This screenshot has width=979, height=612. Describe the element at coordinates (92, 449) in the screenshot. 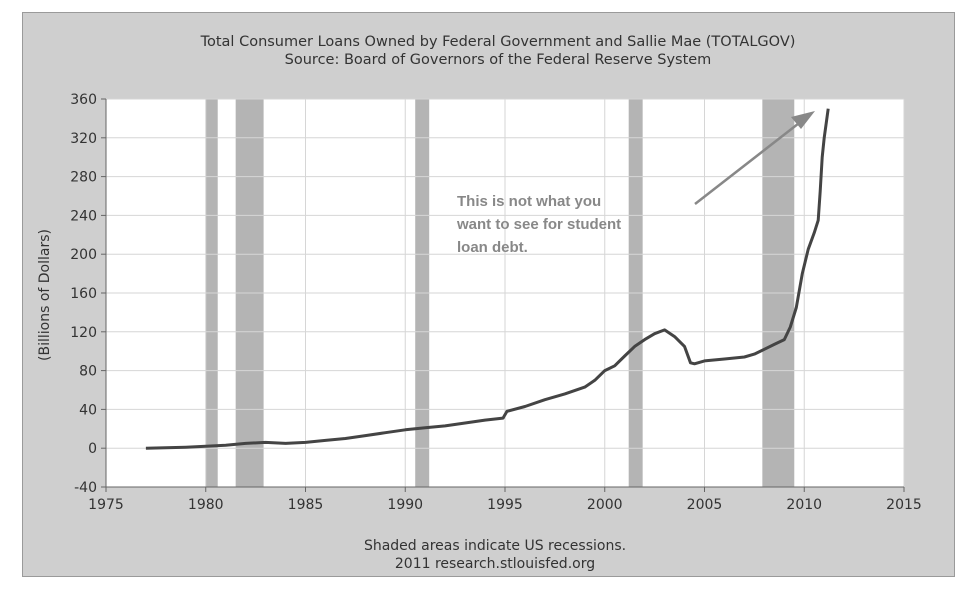

I see `y-tick-label: 0` at that location.